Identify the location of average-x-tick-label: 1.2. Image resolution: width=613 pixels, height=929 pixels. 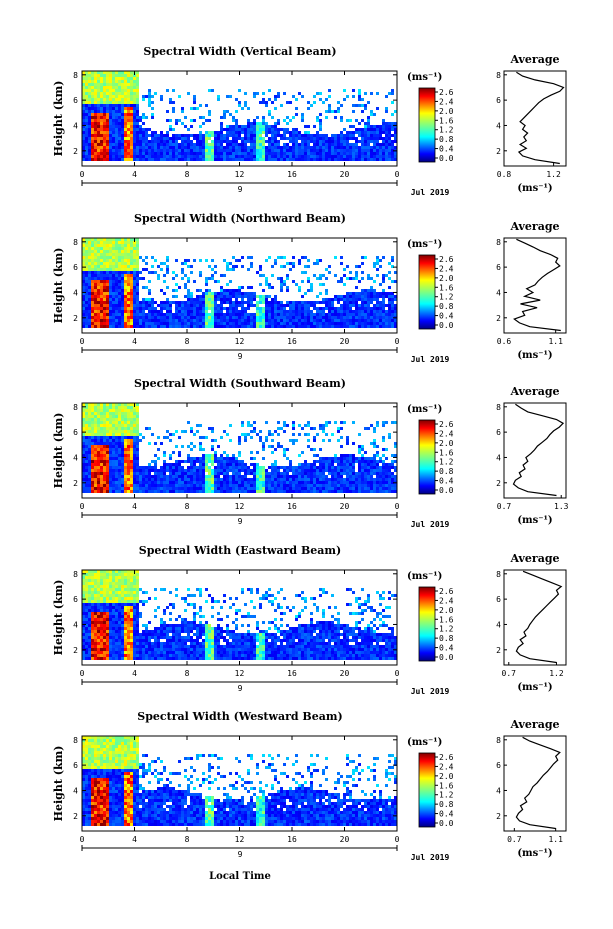
(556, 673).